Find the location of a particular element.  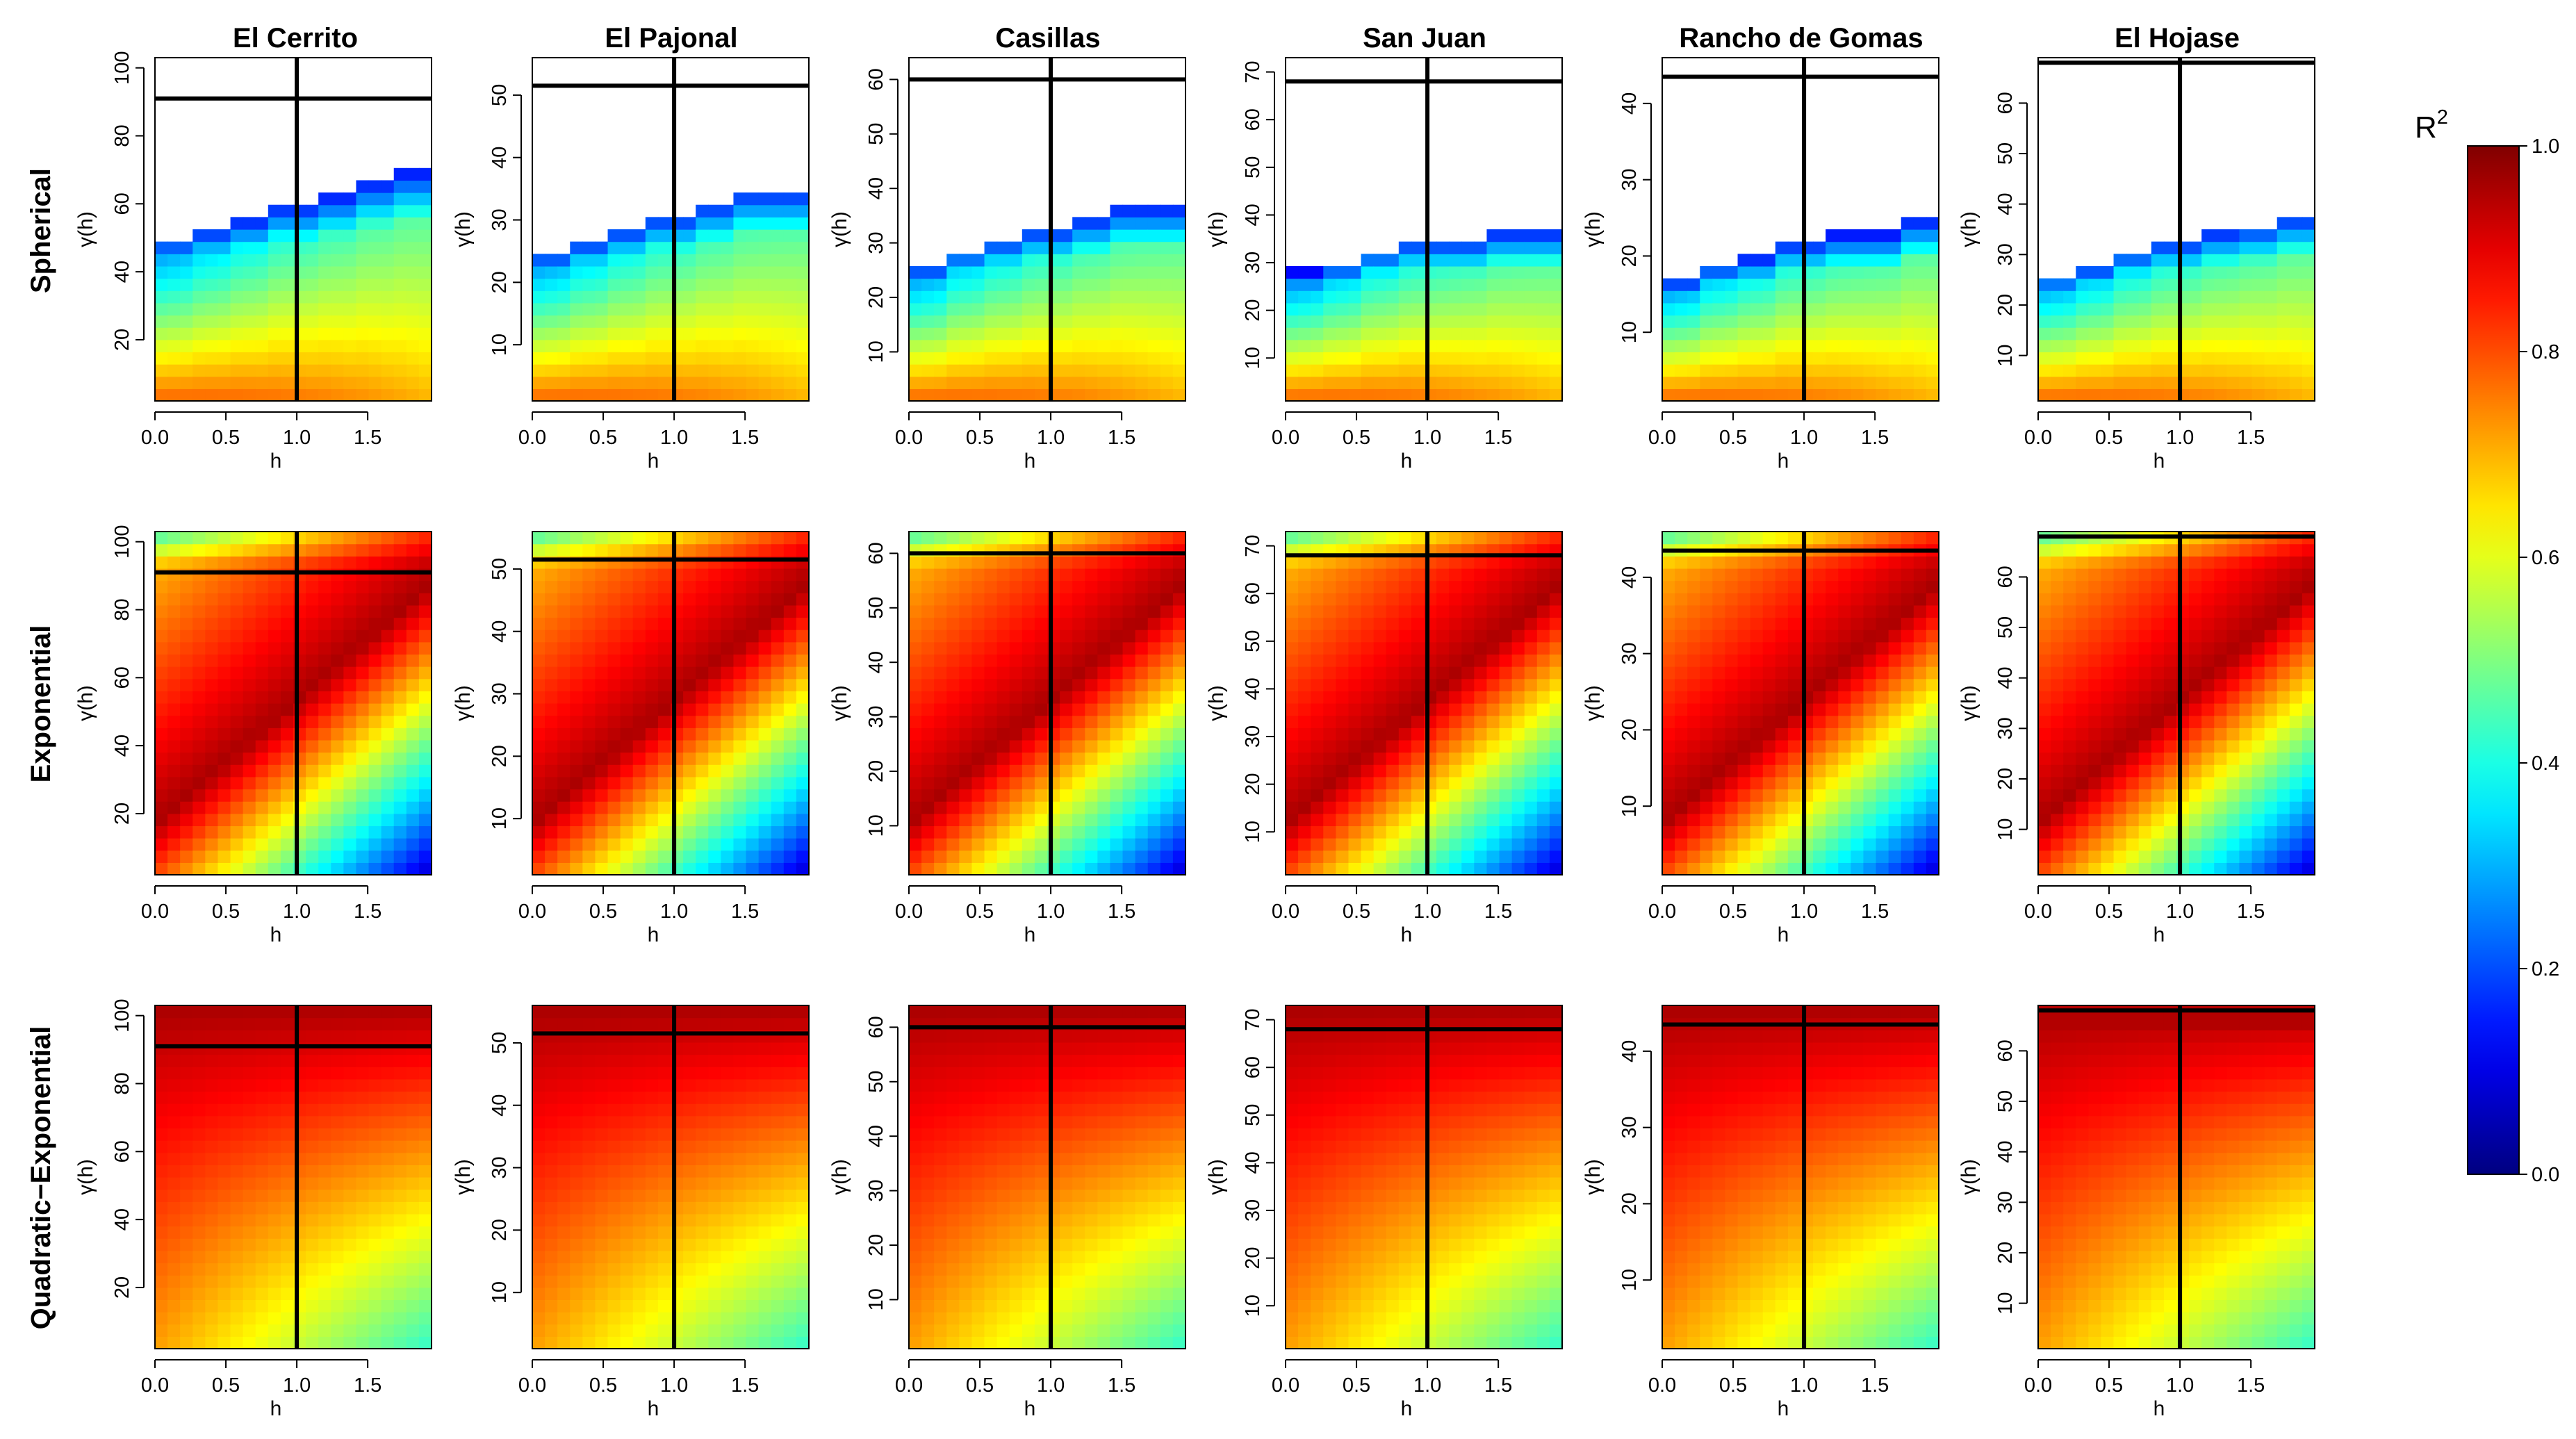

x-tick-label: 1.5 is located at coordinates (745, 1385).